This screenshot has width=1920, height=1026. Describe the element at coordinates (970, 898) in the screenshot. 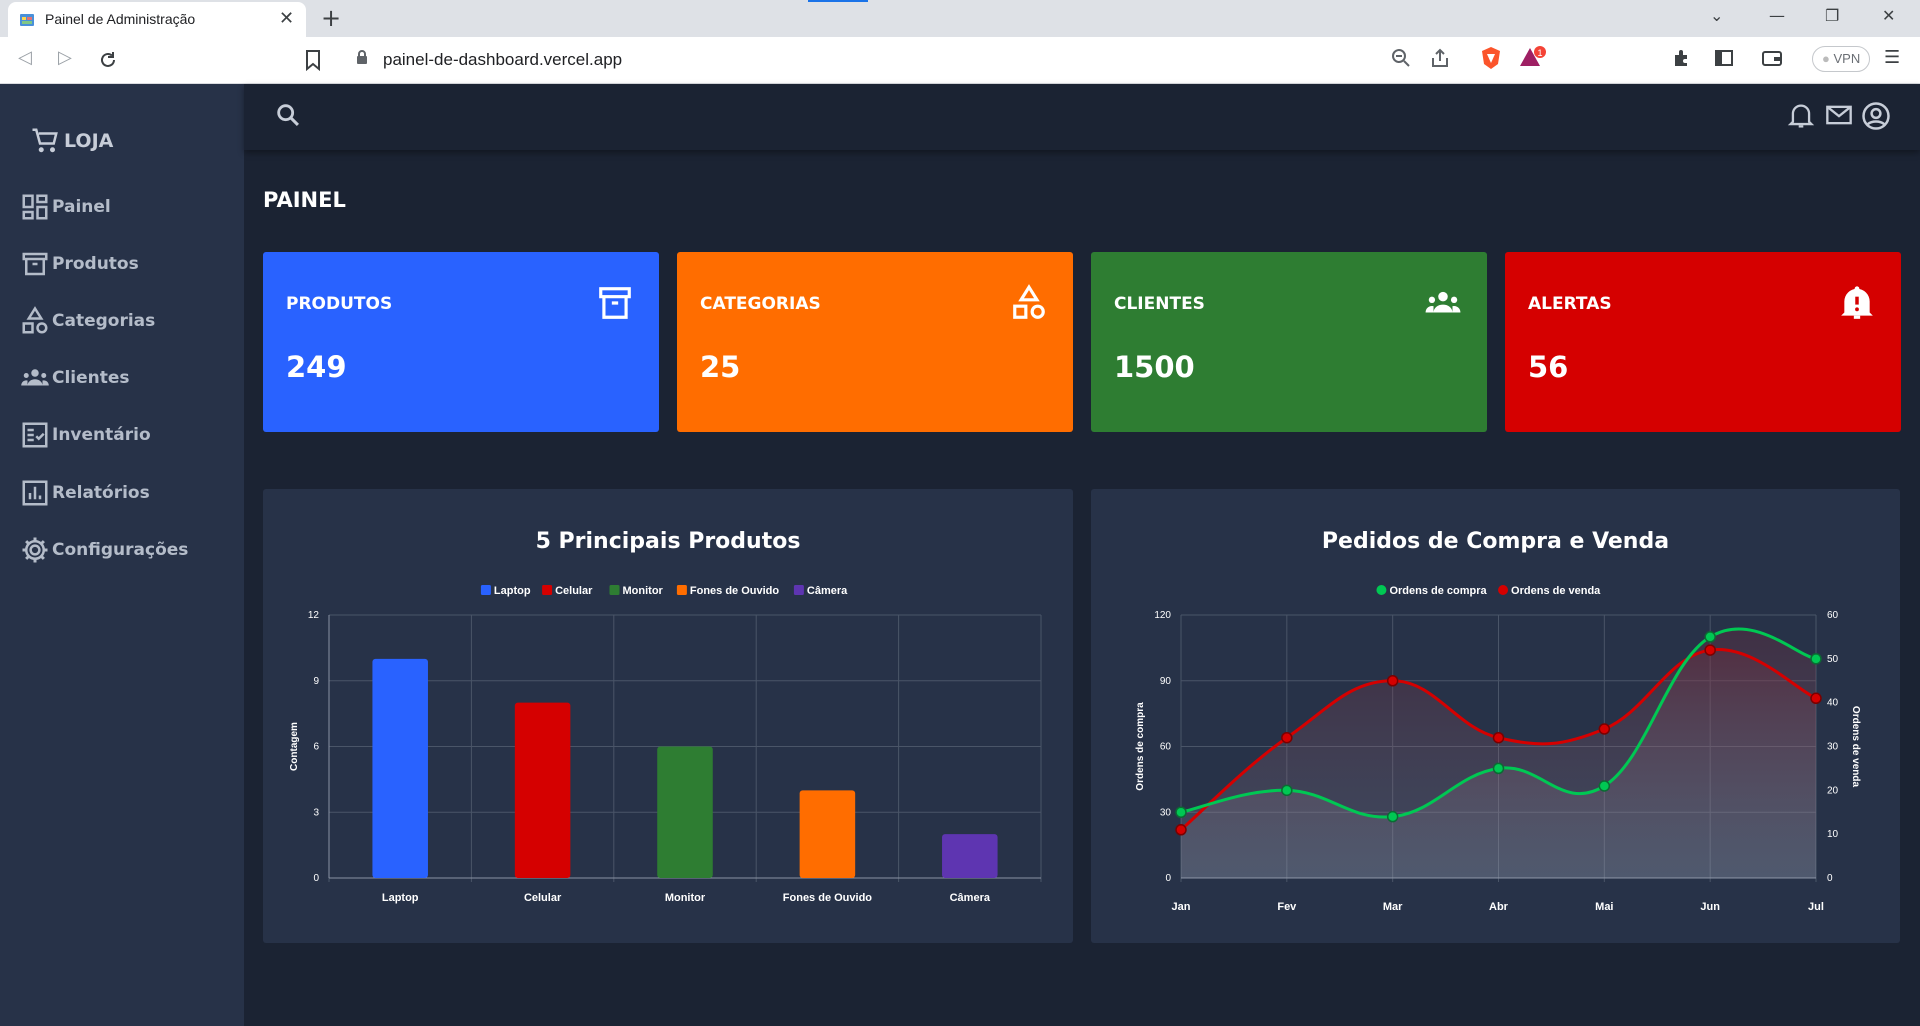

I see `x-tick-label: Câmera` at that location.